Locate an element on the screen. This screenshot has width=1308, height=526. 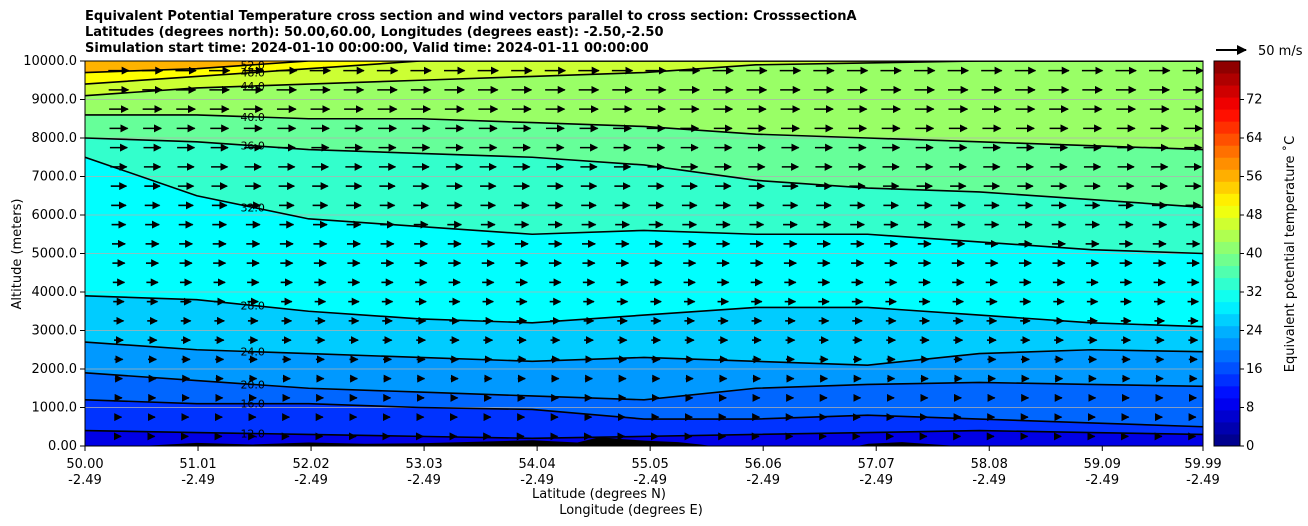
quiver-key-label: 50 m/s is located at coordinates (1280, 51).